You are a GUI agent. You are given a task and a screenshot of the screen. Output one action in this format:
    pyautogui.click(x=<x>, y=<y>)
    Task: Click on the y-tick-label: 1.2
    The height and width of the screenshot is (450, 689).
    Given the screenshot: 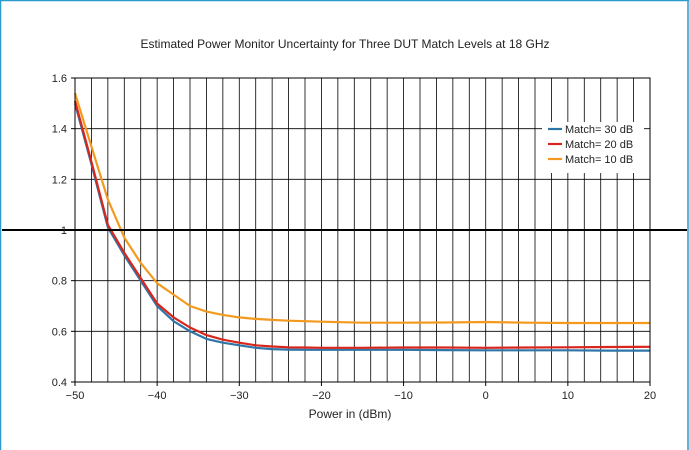 What is the action you would take?
    pyautogui.click(x=59, y=180)
    